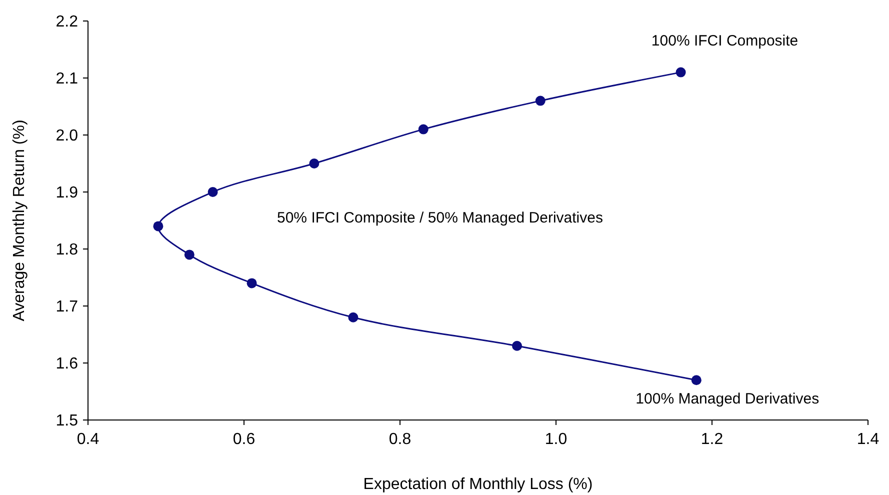 This screenshot has height=495, width=889. Describe the element at coordinates (868, 439) in the screenshot. I see `x-tick-label: 1.4` at that location.